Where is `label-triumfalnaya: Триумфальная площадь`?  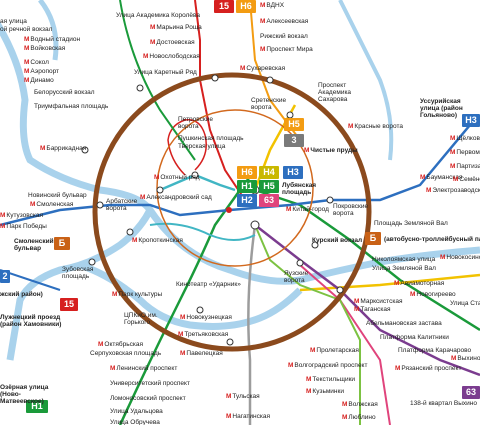
label-triumfalnaya: Триумфальная площадь is located at coordinates (71, 106).